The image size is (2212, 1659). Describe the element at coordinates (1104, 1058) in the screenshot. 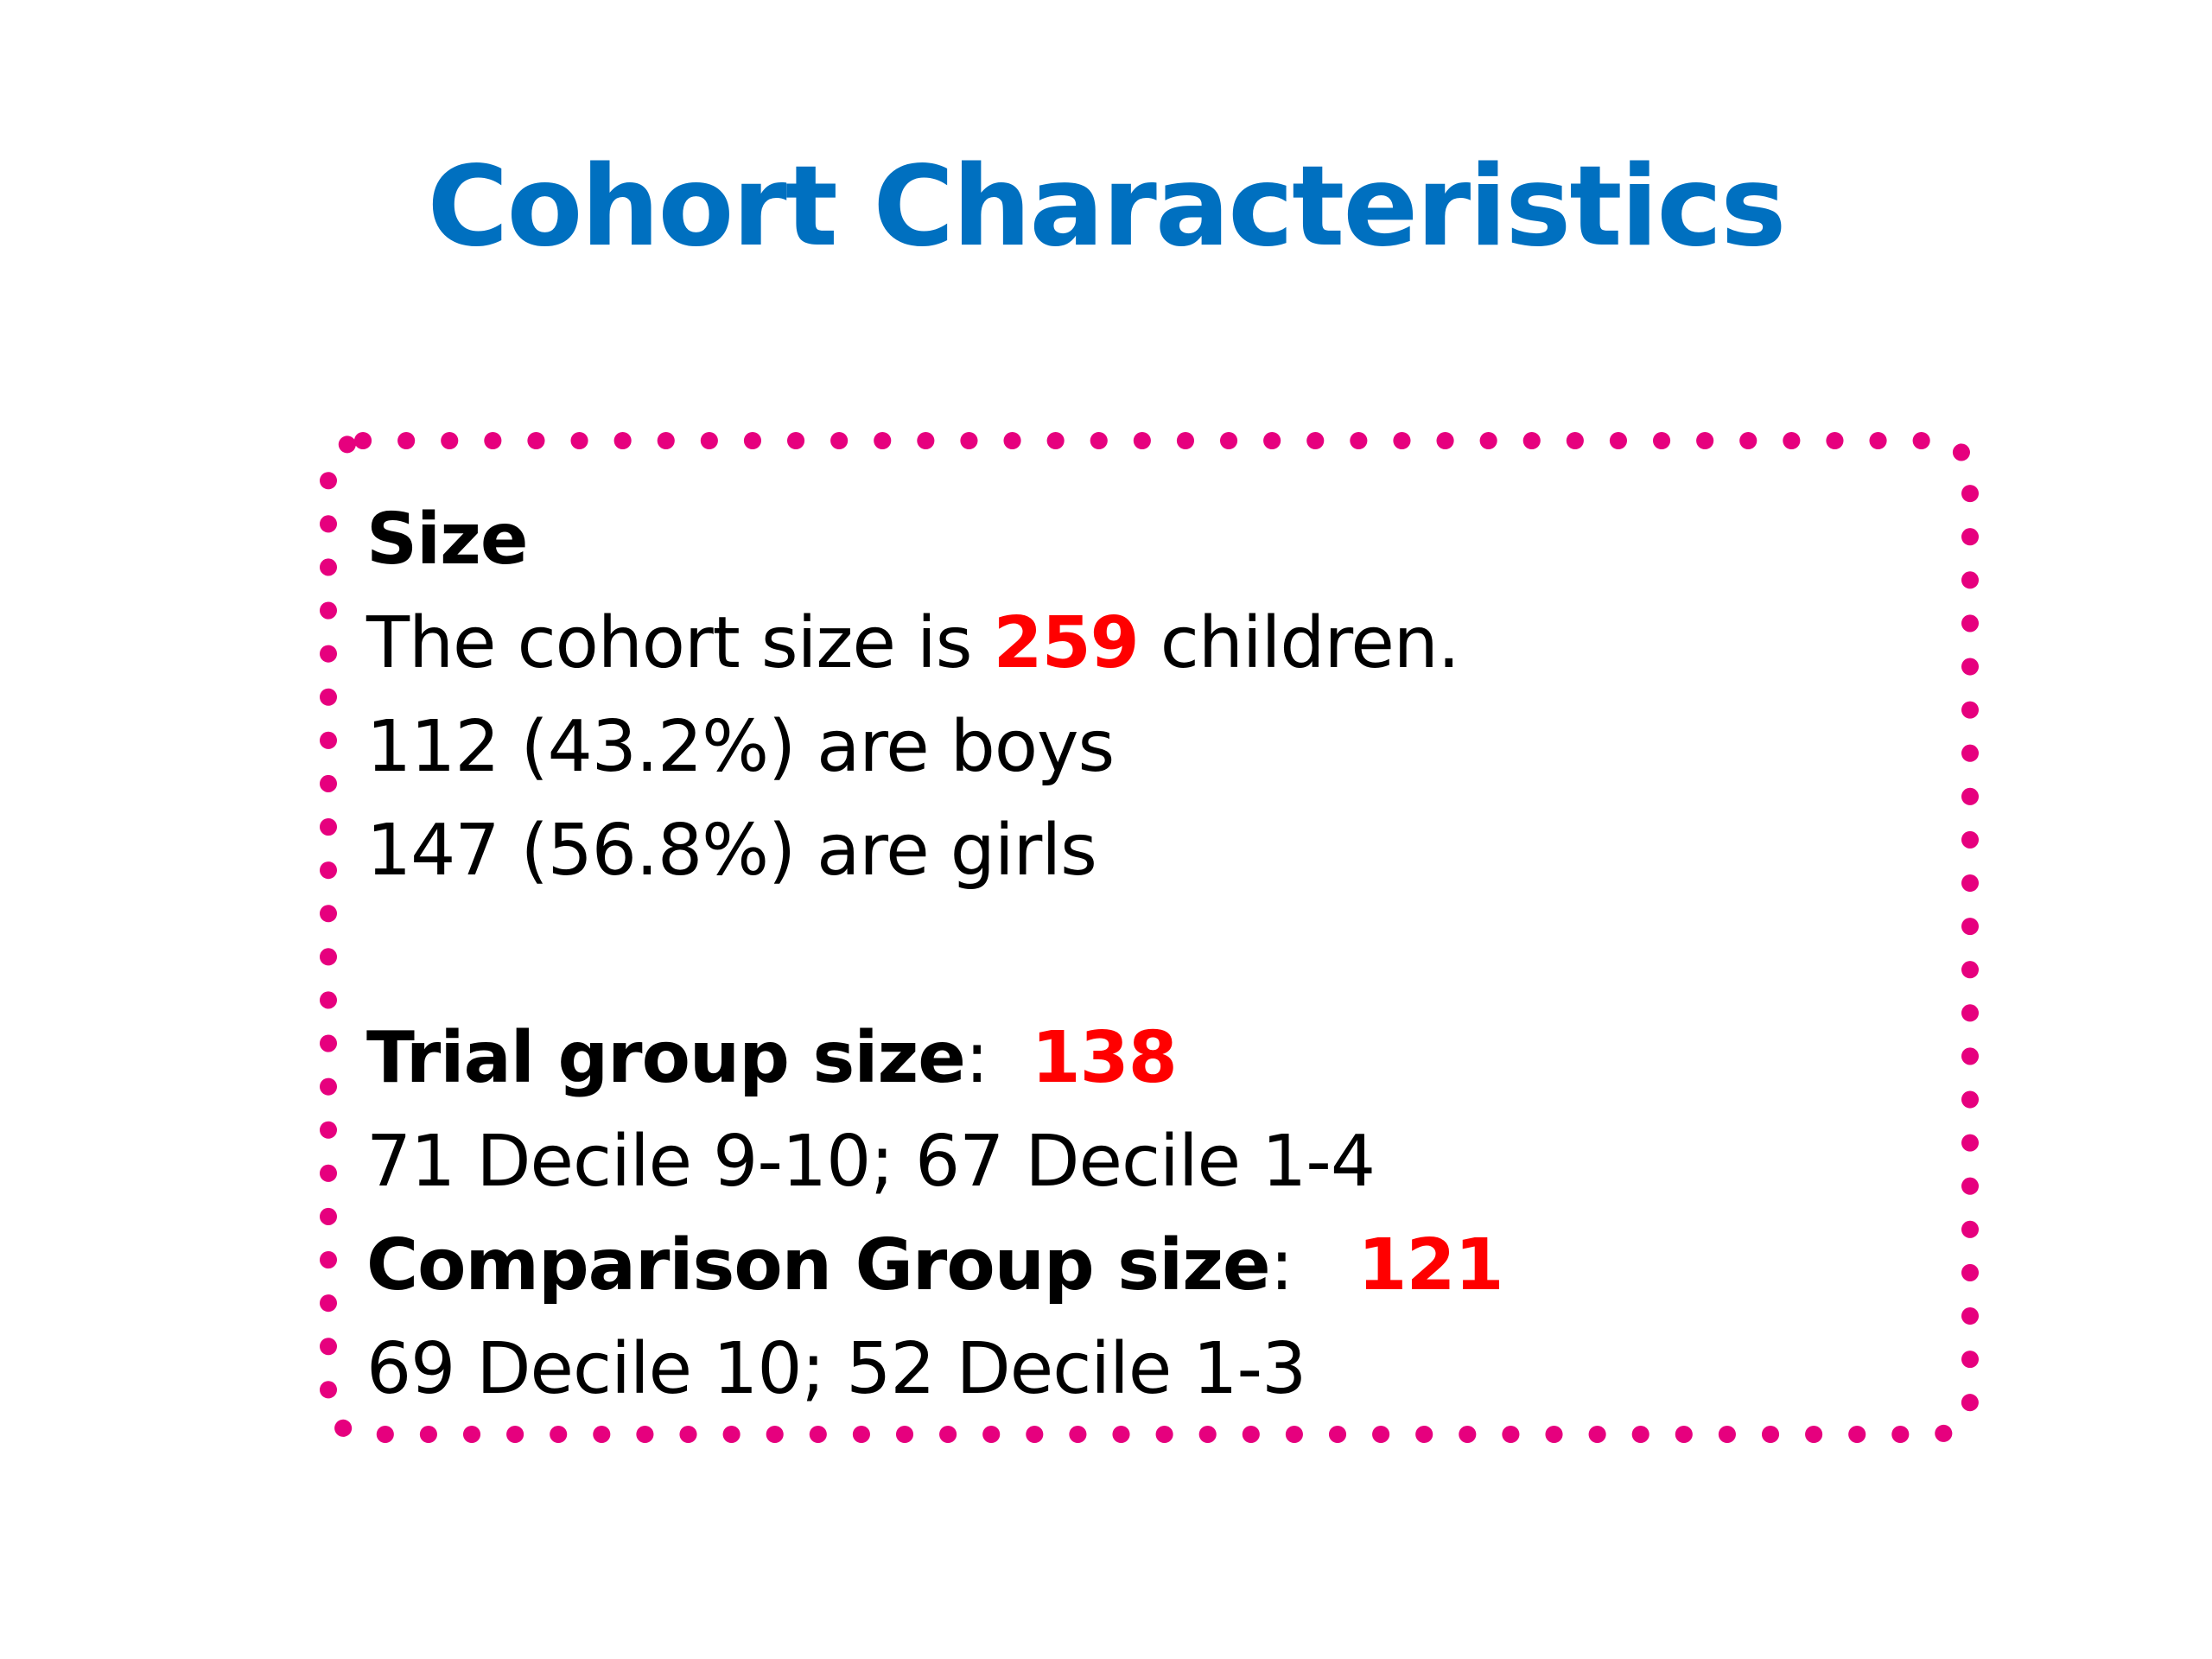

I see `trial-group-value: 138` at that location.